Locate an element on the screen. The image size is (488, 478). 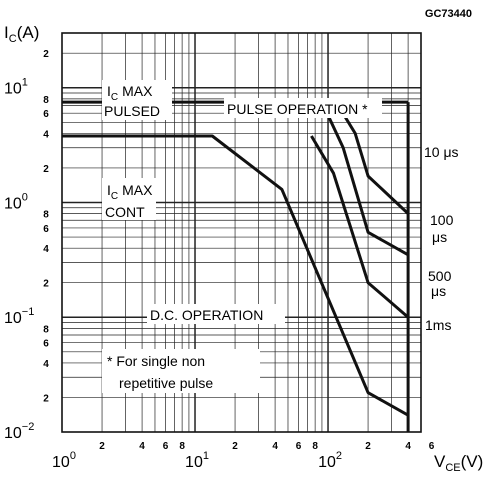
x-tick-label: 10¹ is located at coordinates (197, 460).